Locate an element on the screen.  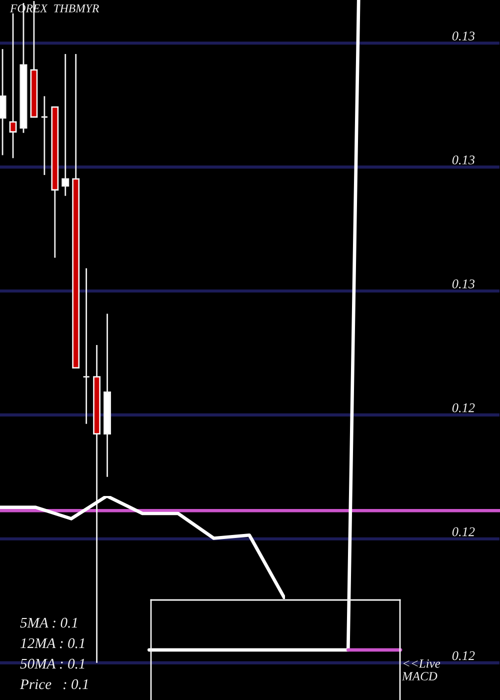
annotation: <<Live MACD is located at coordinates (421, 669).